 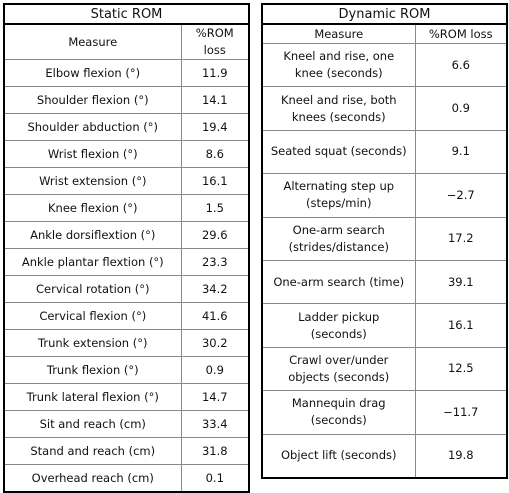 I want to click on table-row: Elbow flexion (°) 11.9, so click(x=126, y=73).